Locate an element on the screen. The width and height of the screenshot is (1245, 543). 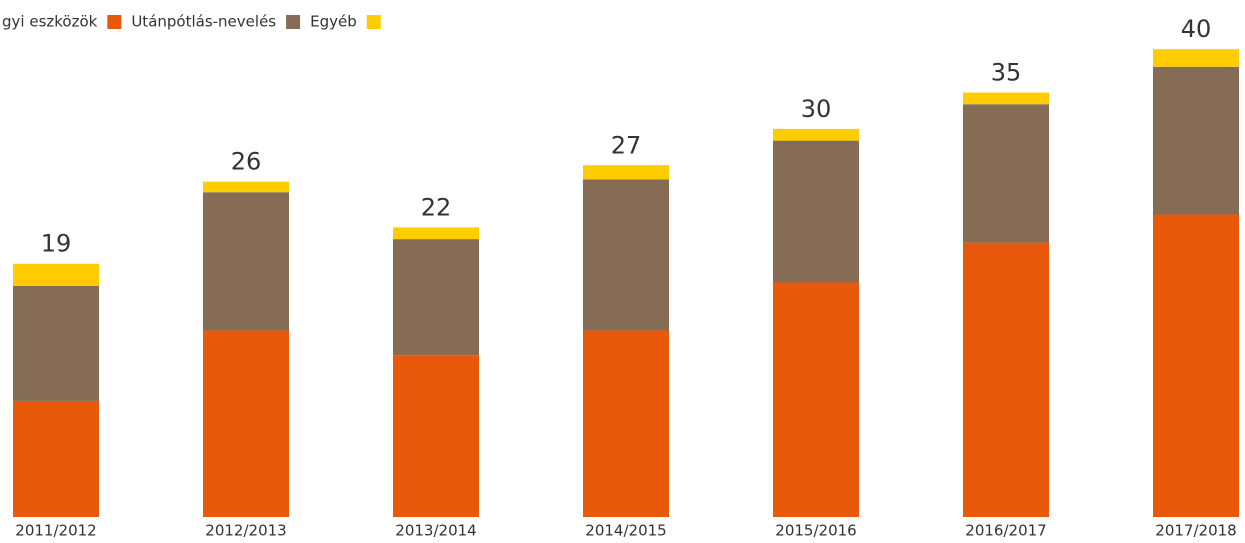
total-label: 40 is located at coordinates (1196, 29).